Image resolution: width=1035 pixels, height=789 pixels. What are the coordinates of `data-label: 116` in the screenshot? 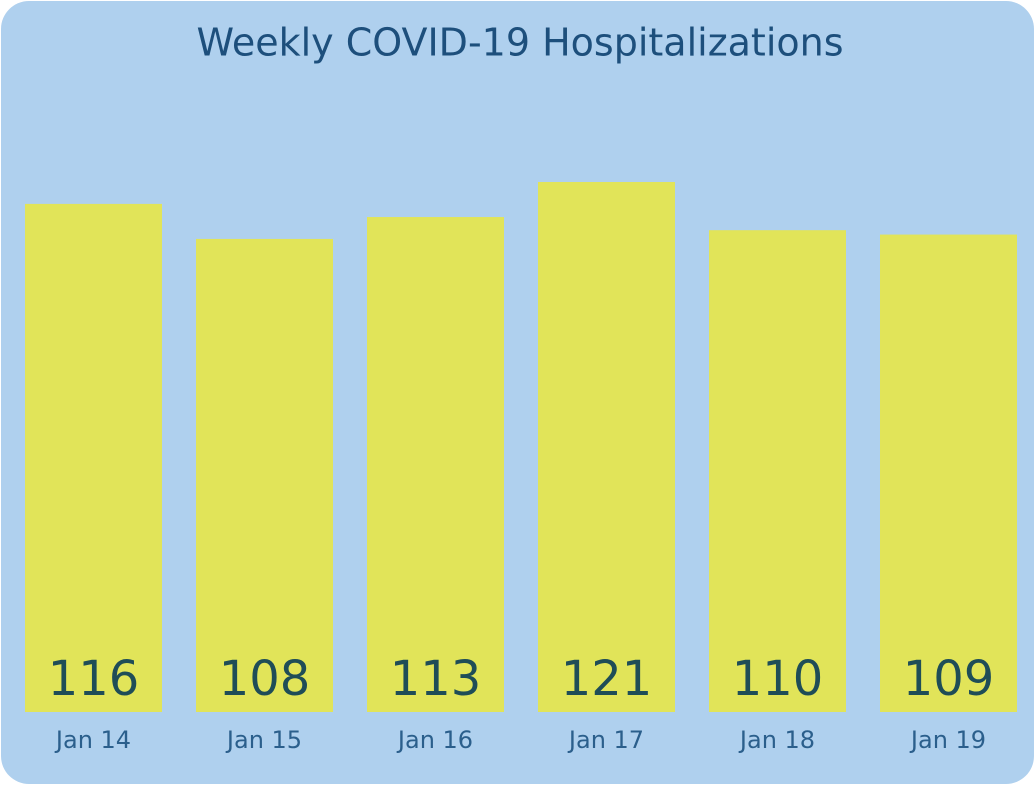 It's located at (94, 679).